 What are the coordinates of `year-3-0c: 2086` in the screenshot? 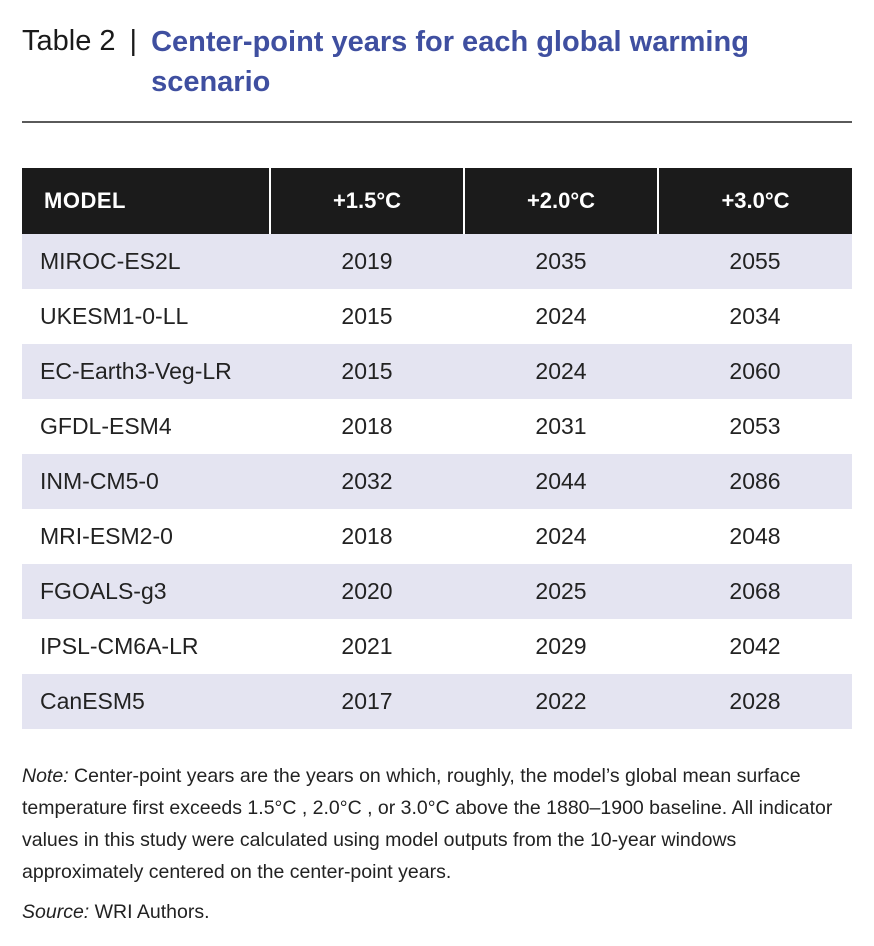 It's located at (755, 481).